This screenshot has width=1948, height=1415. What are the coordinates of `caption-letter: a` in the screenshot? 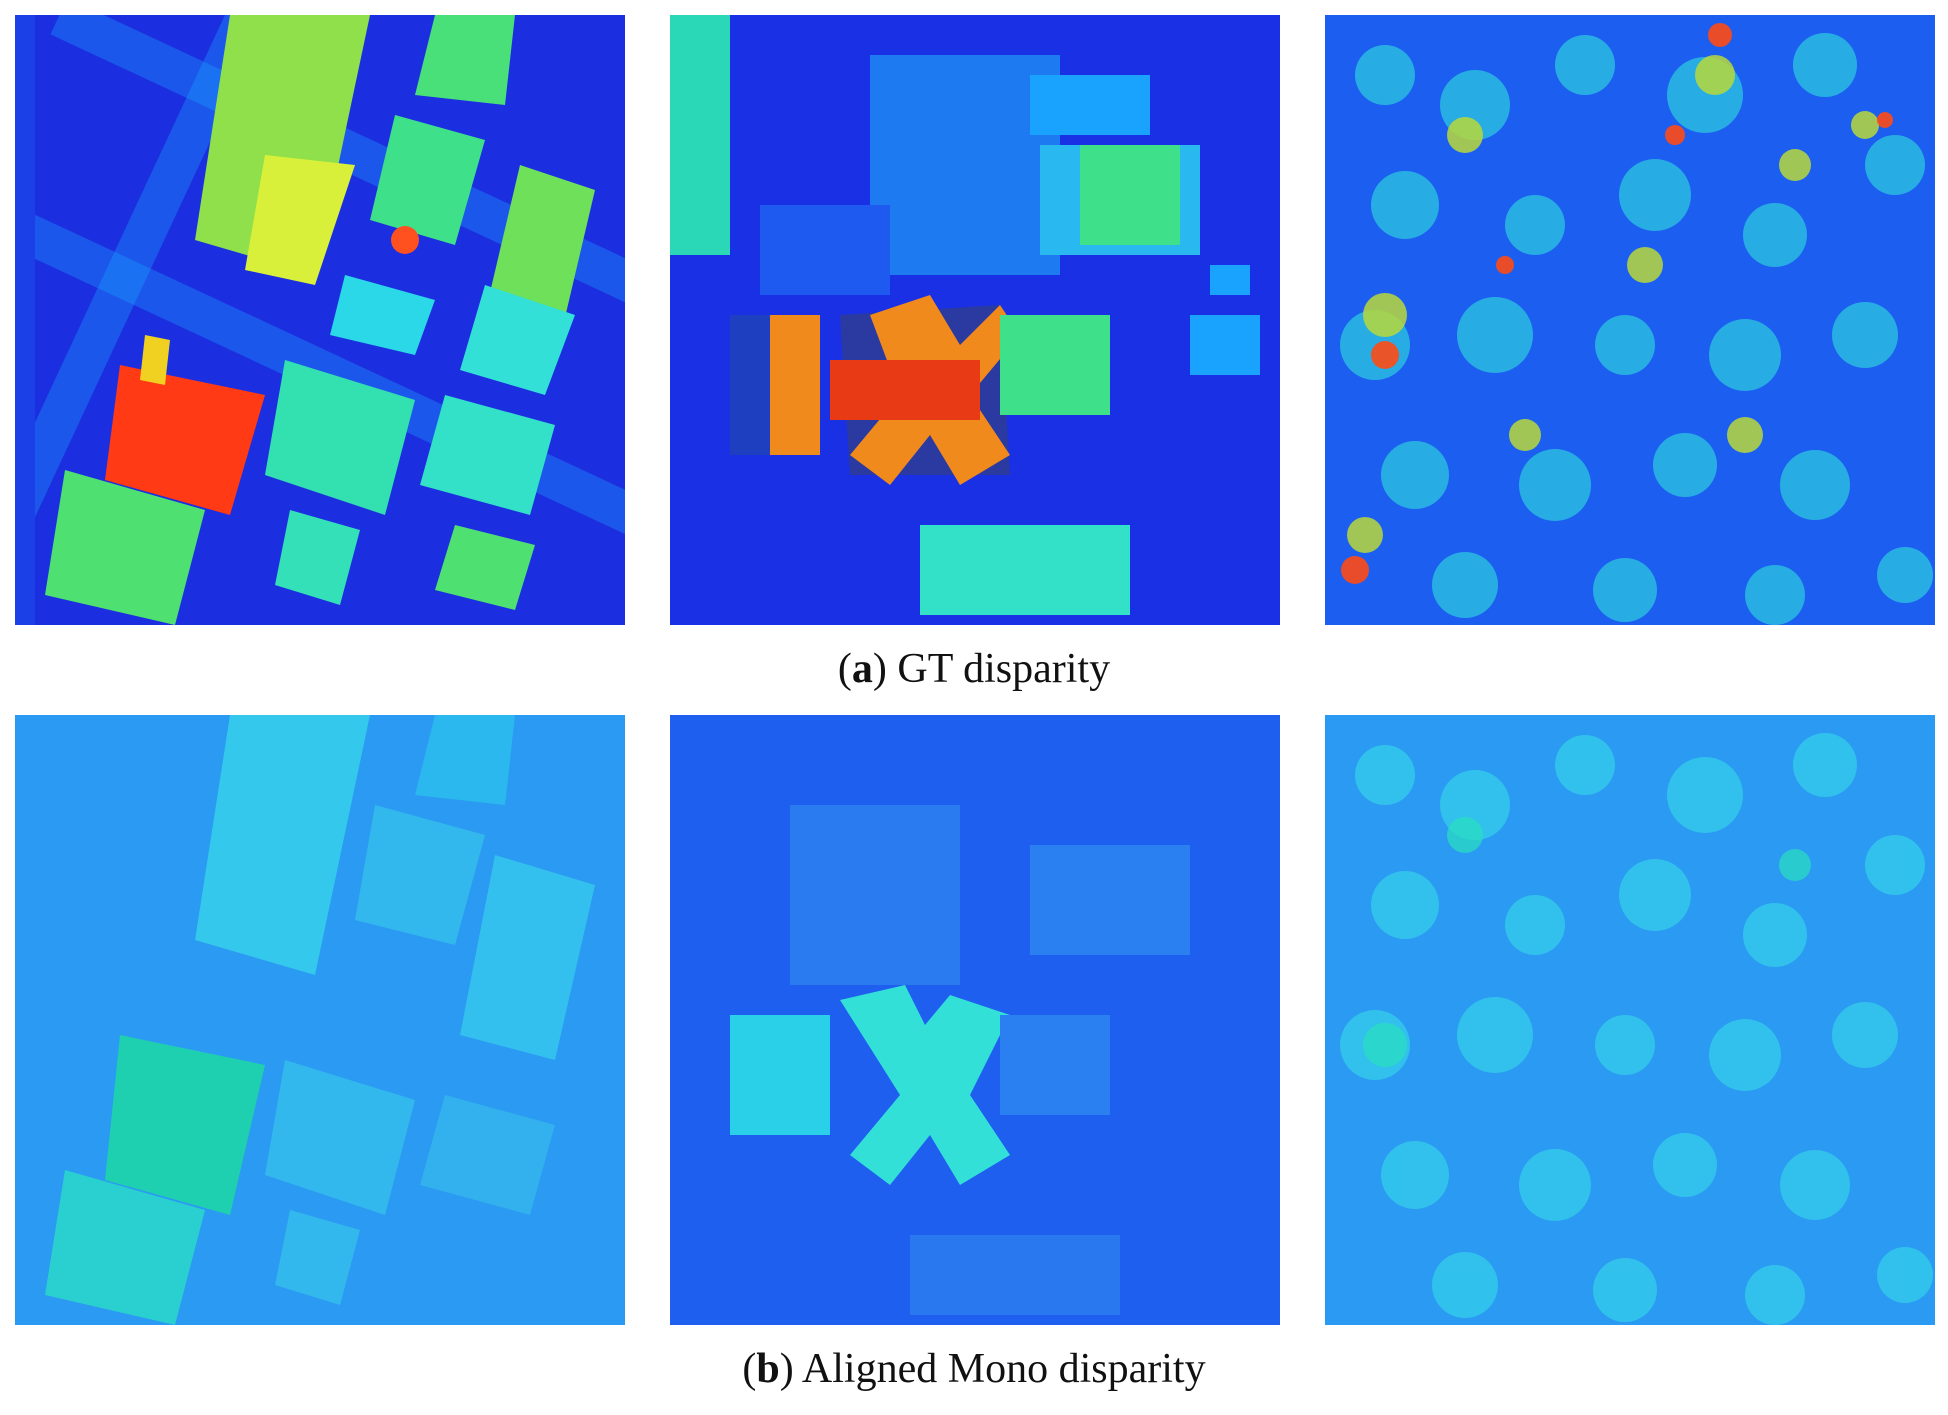 It's located at (862, 669).